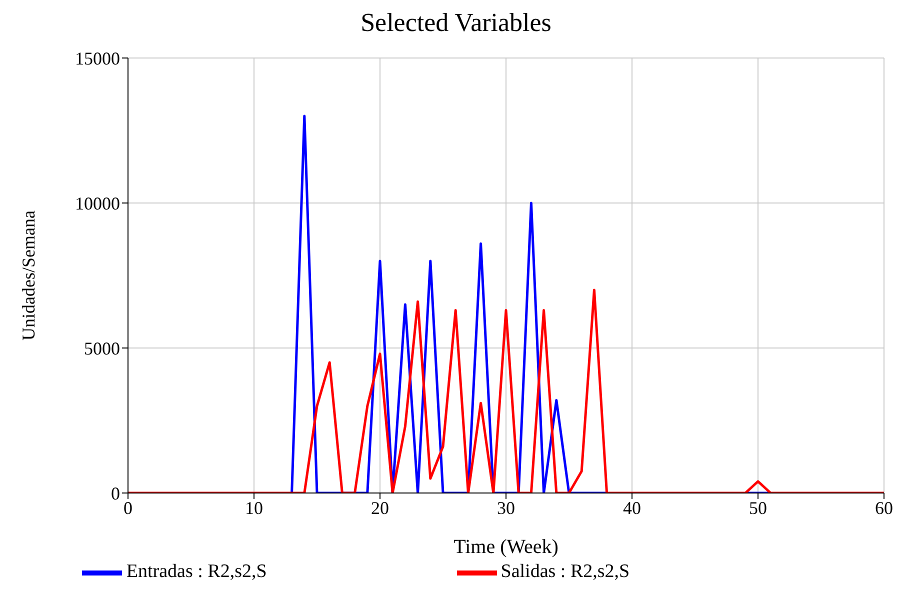 The width and height of the screenshot is (912, 611). Describe the element at coordinates (97, 58) in the screenshot. I see `y-tick-label: 15000` at that location.